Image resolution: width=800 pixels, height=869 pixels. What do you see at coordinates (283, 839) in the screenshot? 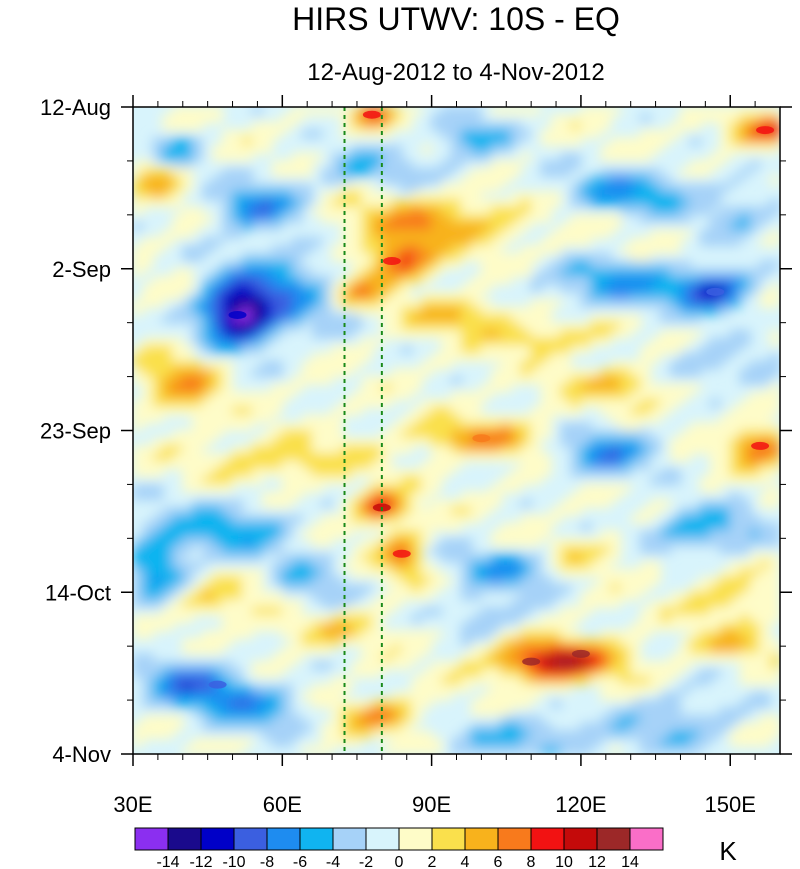
I see `colorbar-swatch` at bounding box center [283, 839].